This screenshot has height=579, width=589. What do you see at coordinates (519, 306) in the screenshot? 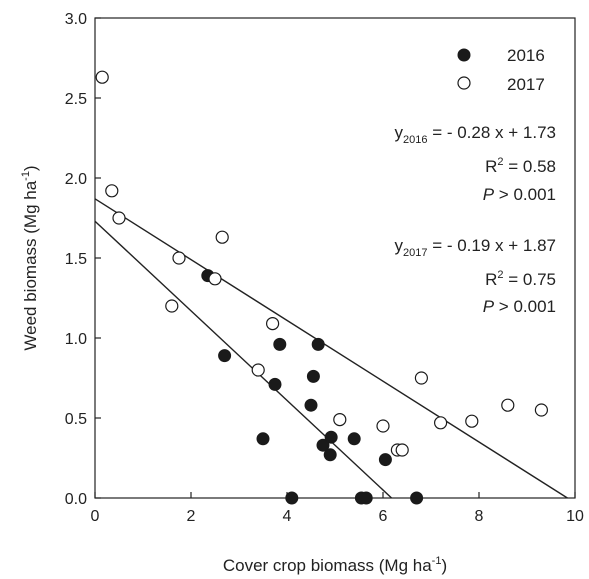
I see `p-value-2017: P > 0.001` at bounding box center [519, 306].